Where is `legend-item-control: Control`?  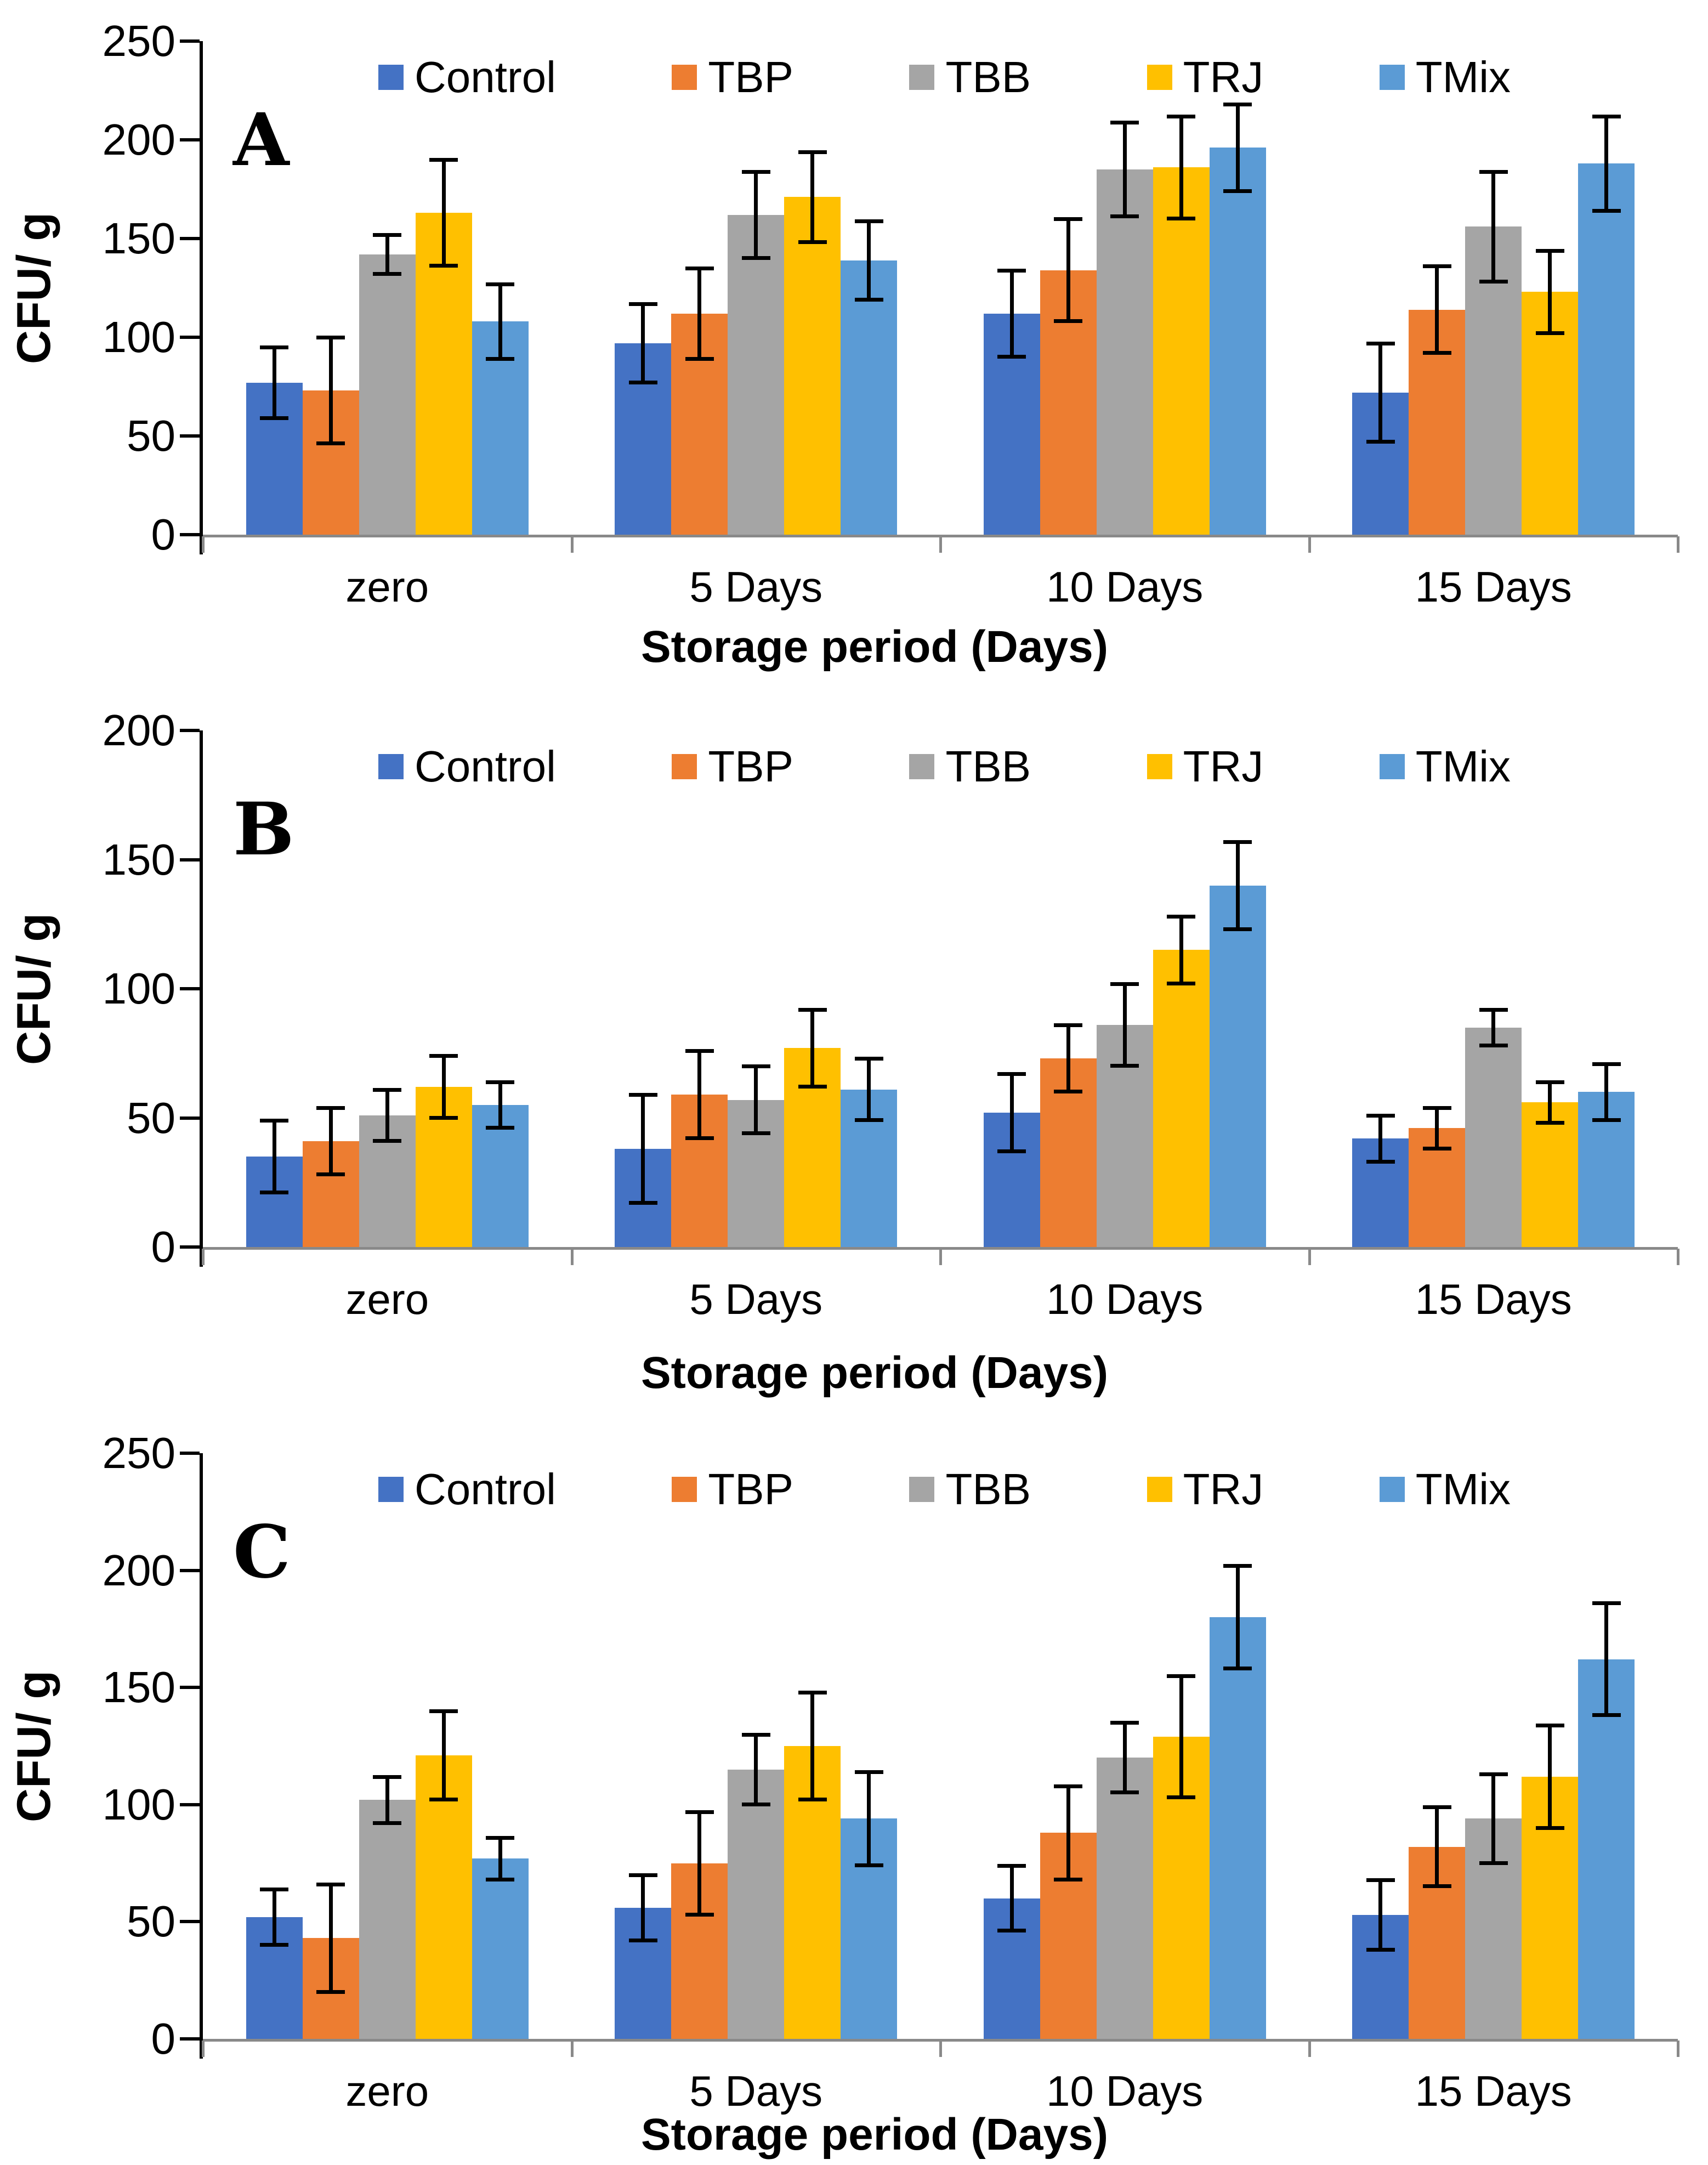 legend-item-control: Control is located at coordinates (467, 1489).